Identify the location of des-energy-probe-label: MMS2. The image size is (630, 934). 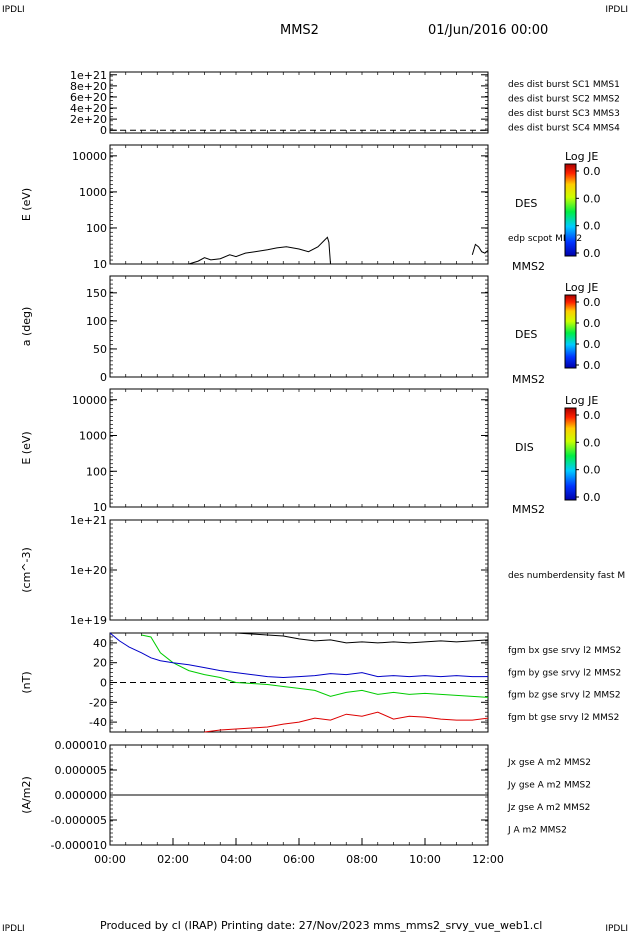
(528, 266).